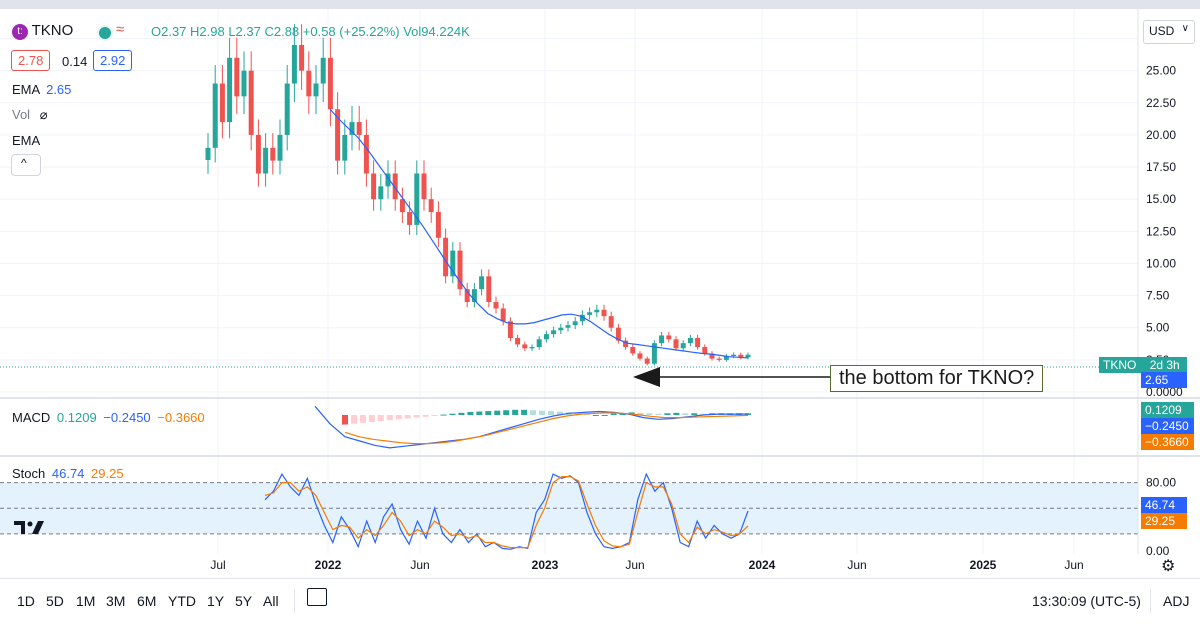 This screenshot has width=1200, height=624. I want to click on time-tick-label: 2025, so click(983, 565).